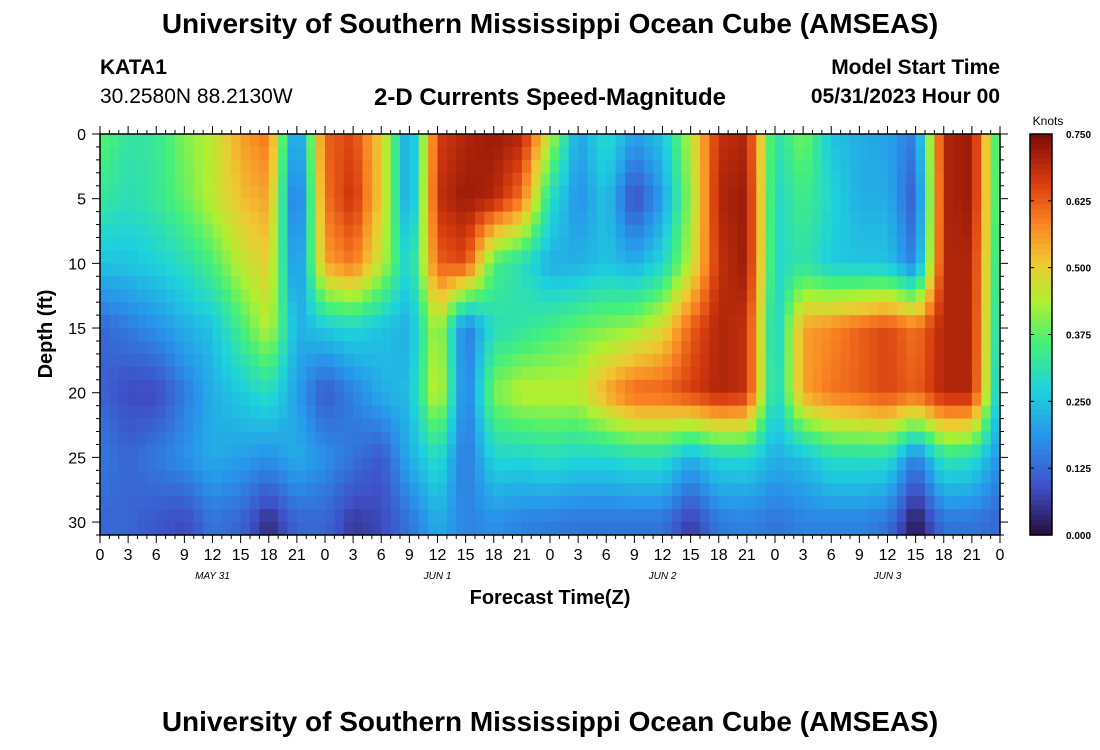  Describe the element at coordinates (77, 329) in the screenshot. I see `y-tick-label: 15` at that location.